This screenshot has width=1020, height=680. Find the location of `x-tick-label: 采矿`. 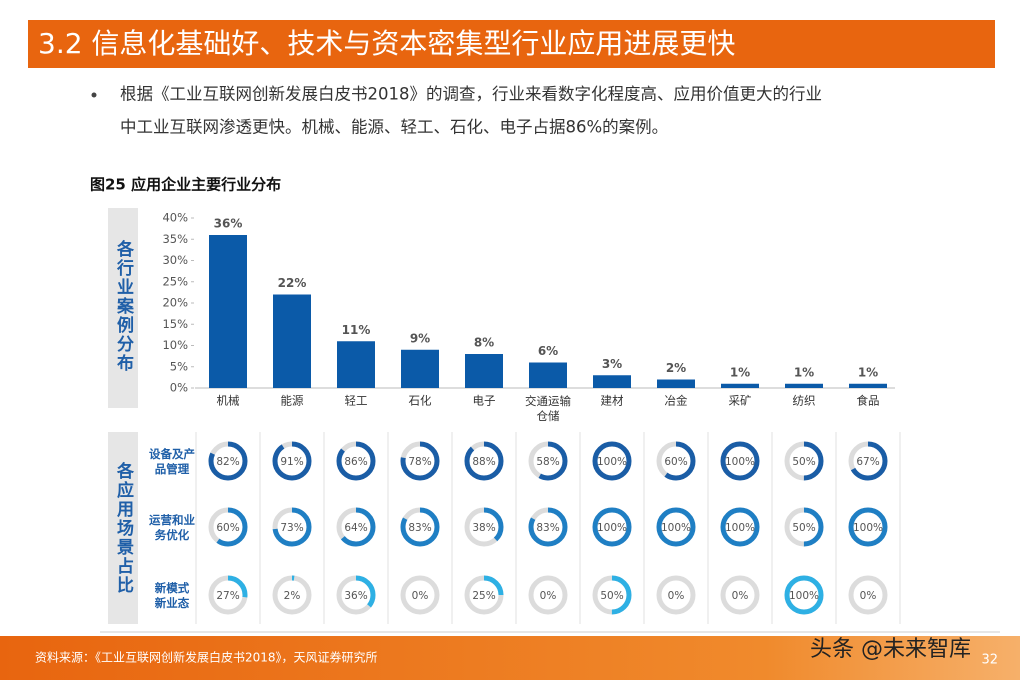

x-tick-label: 采矿 is located at coordinates (740, 401).